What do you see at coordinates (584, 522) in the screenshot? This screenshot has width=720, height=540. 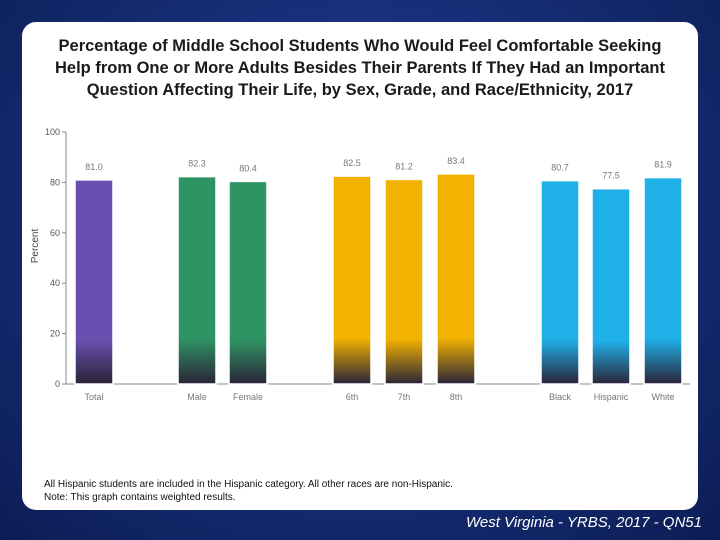 I see `source-caption: West Virginia - YRBS, 2017 - QN51` at bounding box center [584, 522].